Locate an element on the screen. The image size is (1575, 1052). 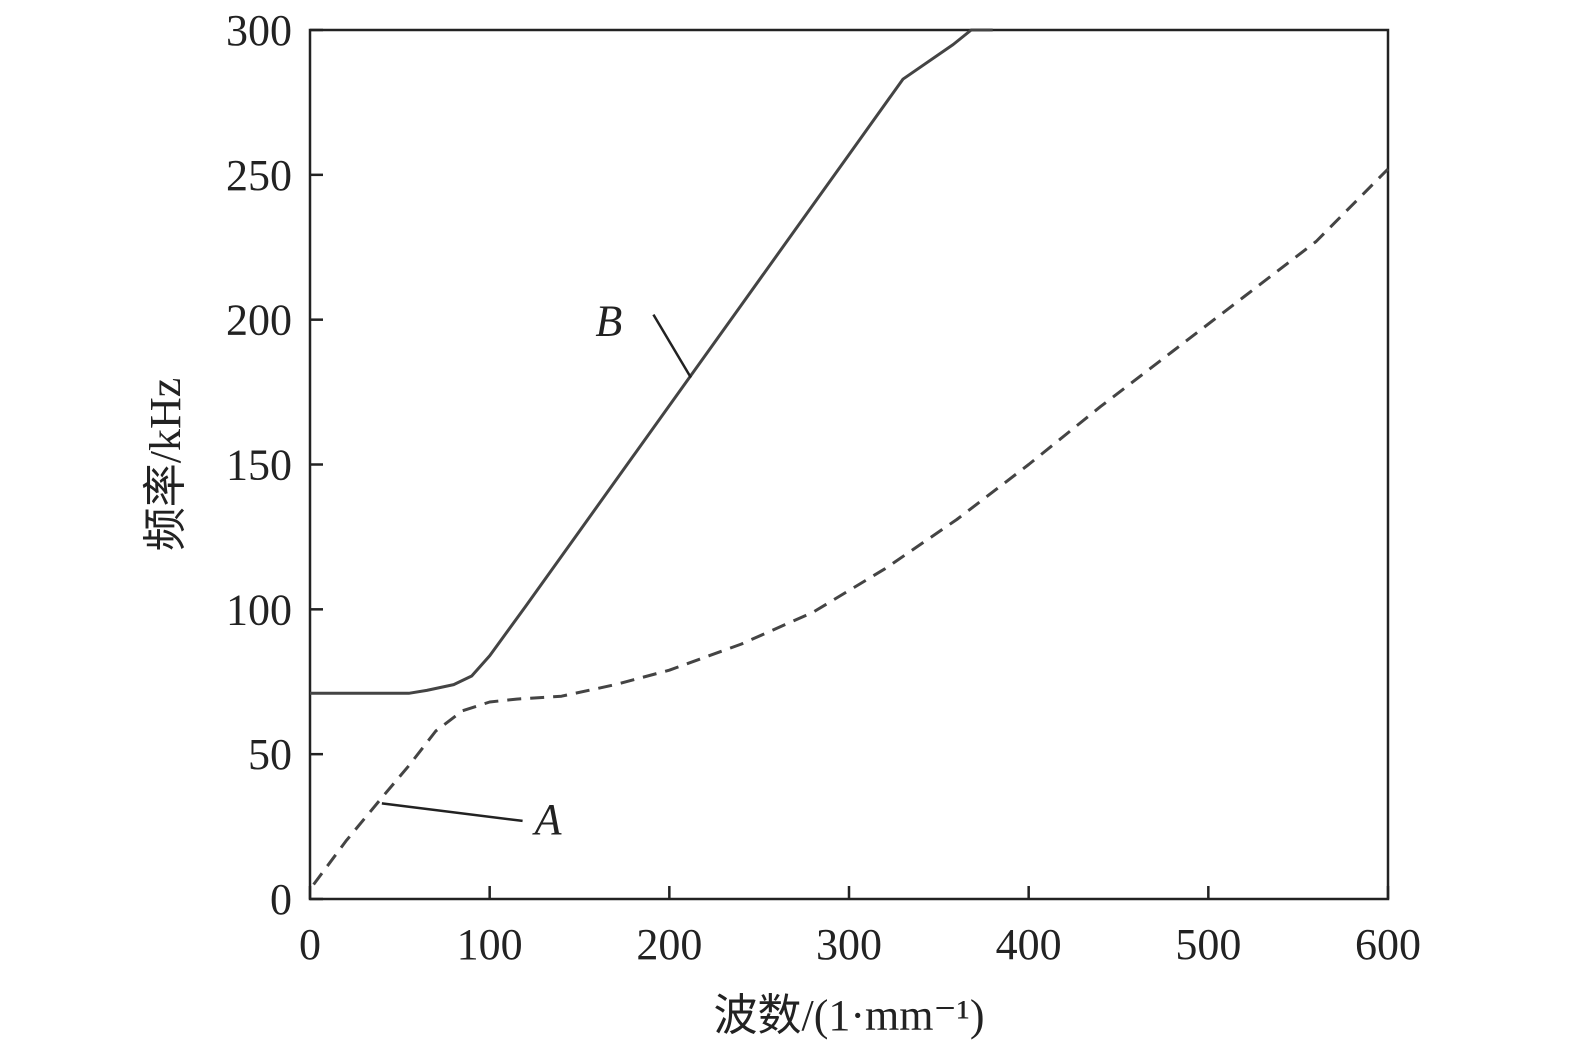
y-tick-label: 300 is located at coordinates (259, 30).